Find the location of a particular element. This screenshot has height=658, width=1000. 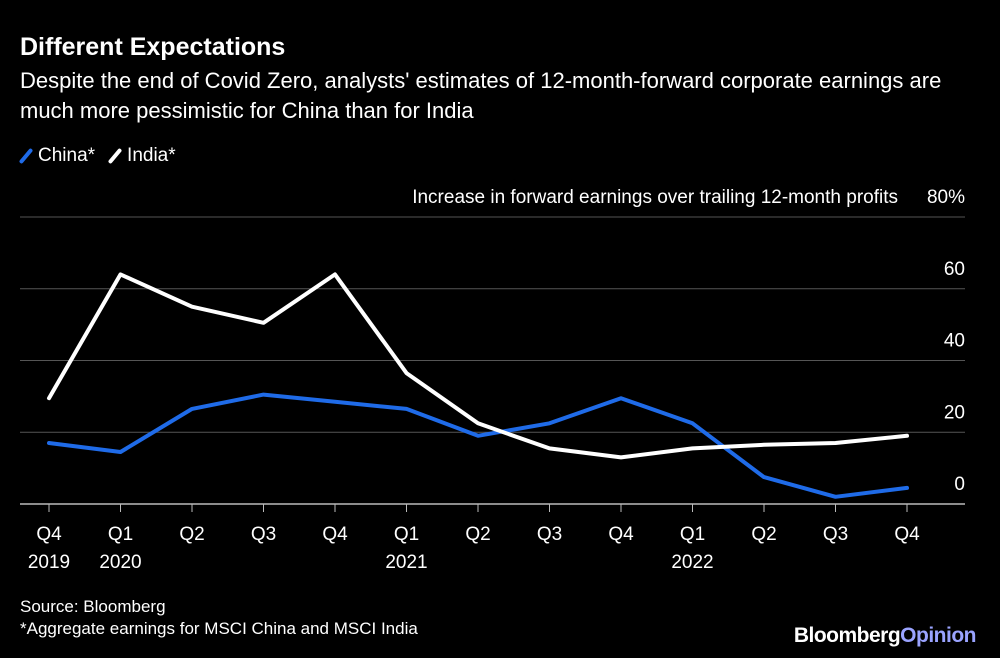

brand-accent: Opinion is located at coordinates (938, 635).